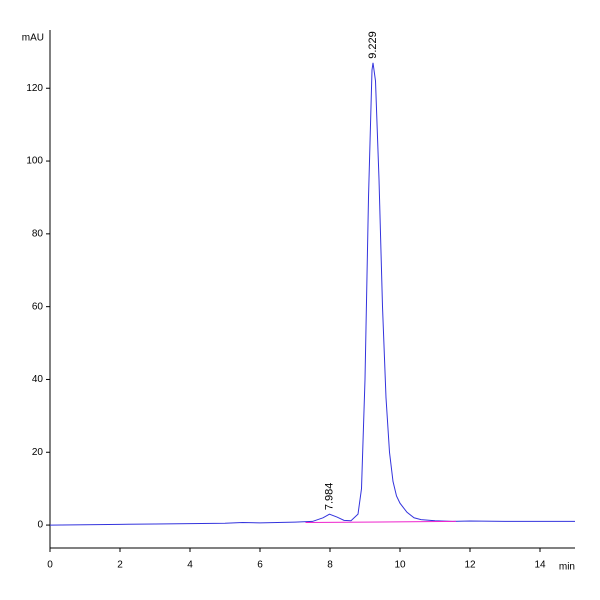 This screenshot has width=600, height=600. I want to click on peak-label: 9.229, so click(373, 45).